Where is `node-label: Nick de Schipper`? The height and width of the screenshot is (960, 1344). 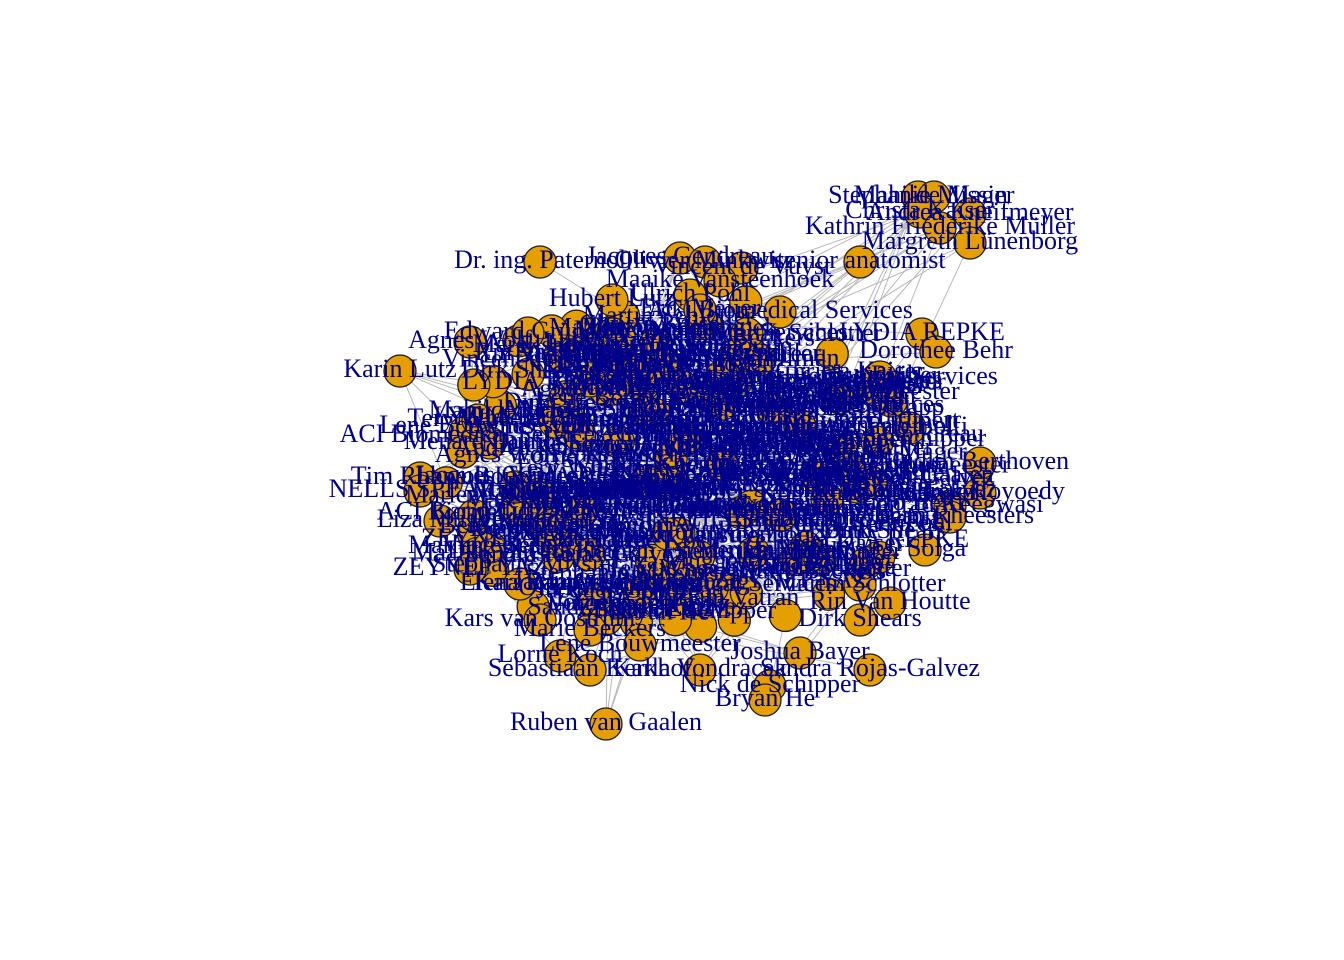 node-label: Nick de Schipper is located at coordinates (770, 683).